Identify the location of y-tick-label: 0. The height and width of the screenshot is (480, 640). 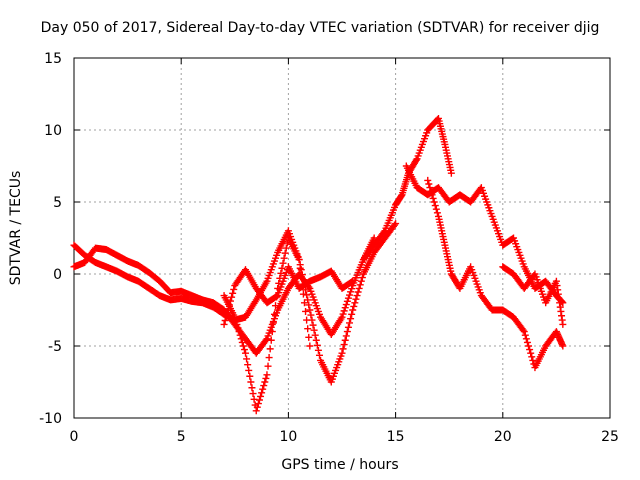
(57, 275).